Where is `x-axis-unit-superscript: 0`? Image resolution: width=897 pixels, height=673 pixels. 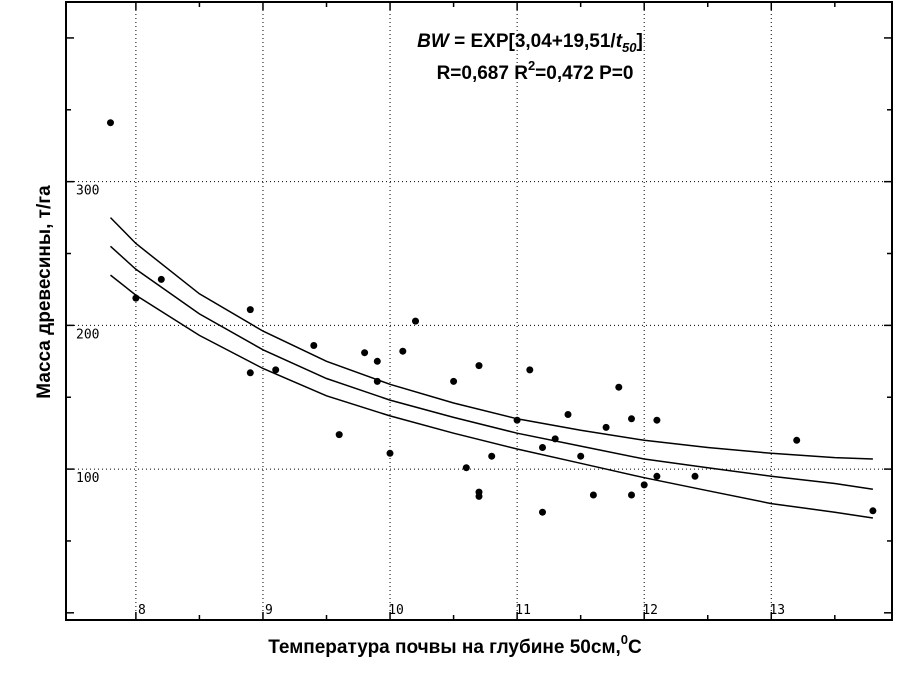 x-axis-unit-superscript: 0 is located at coordinates (624, 639).